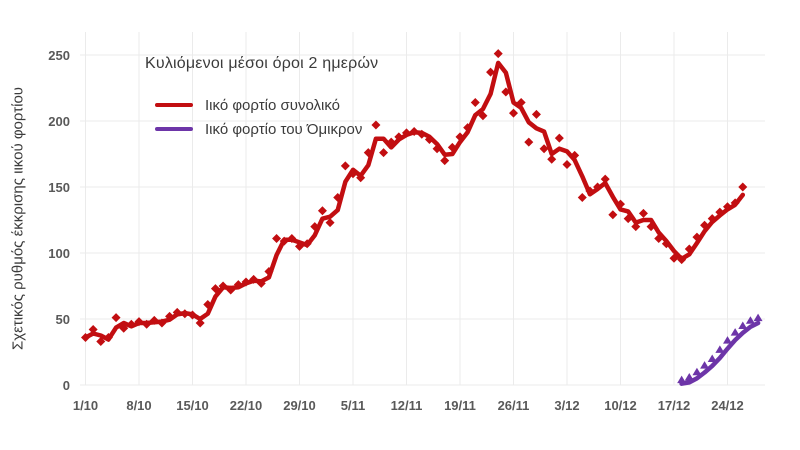  I want to click on x-tick-label: 10/12, so click(620, 405).